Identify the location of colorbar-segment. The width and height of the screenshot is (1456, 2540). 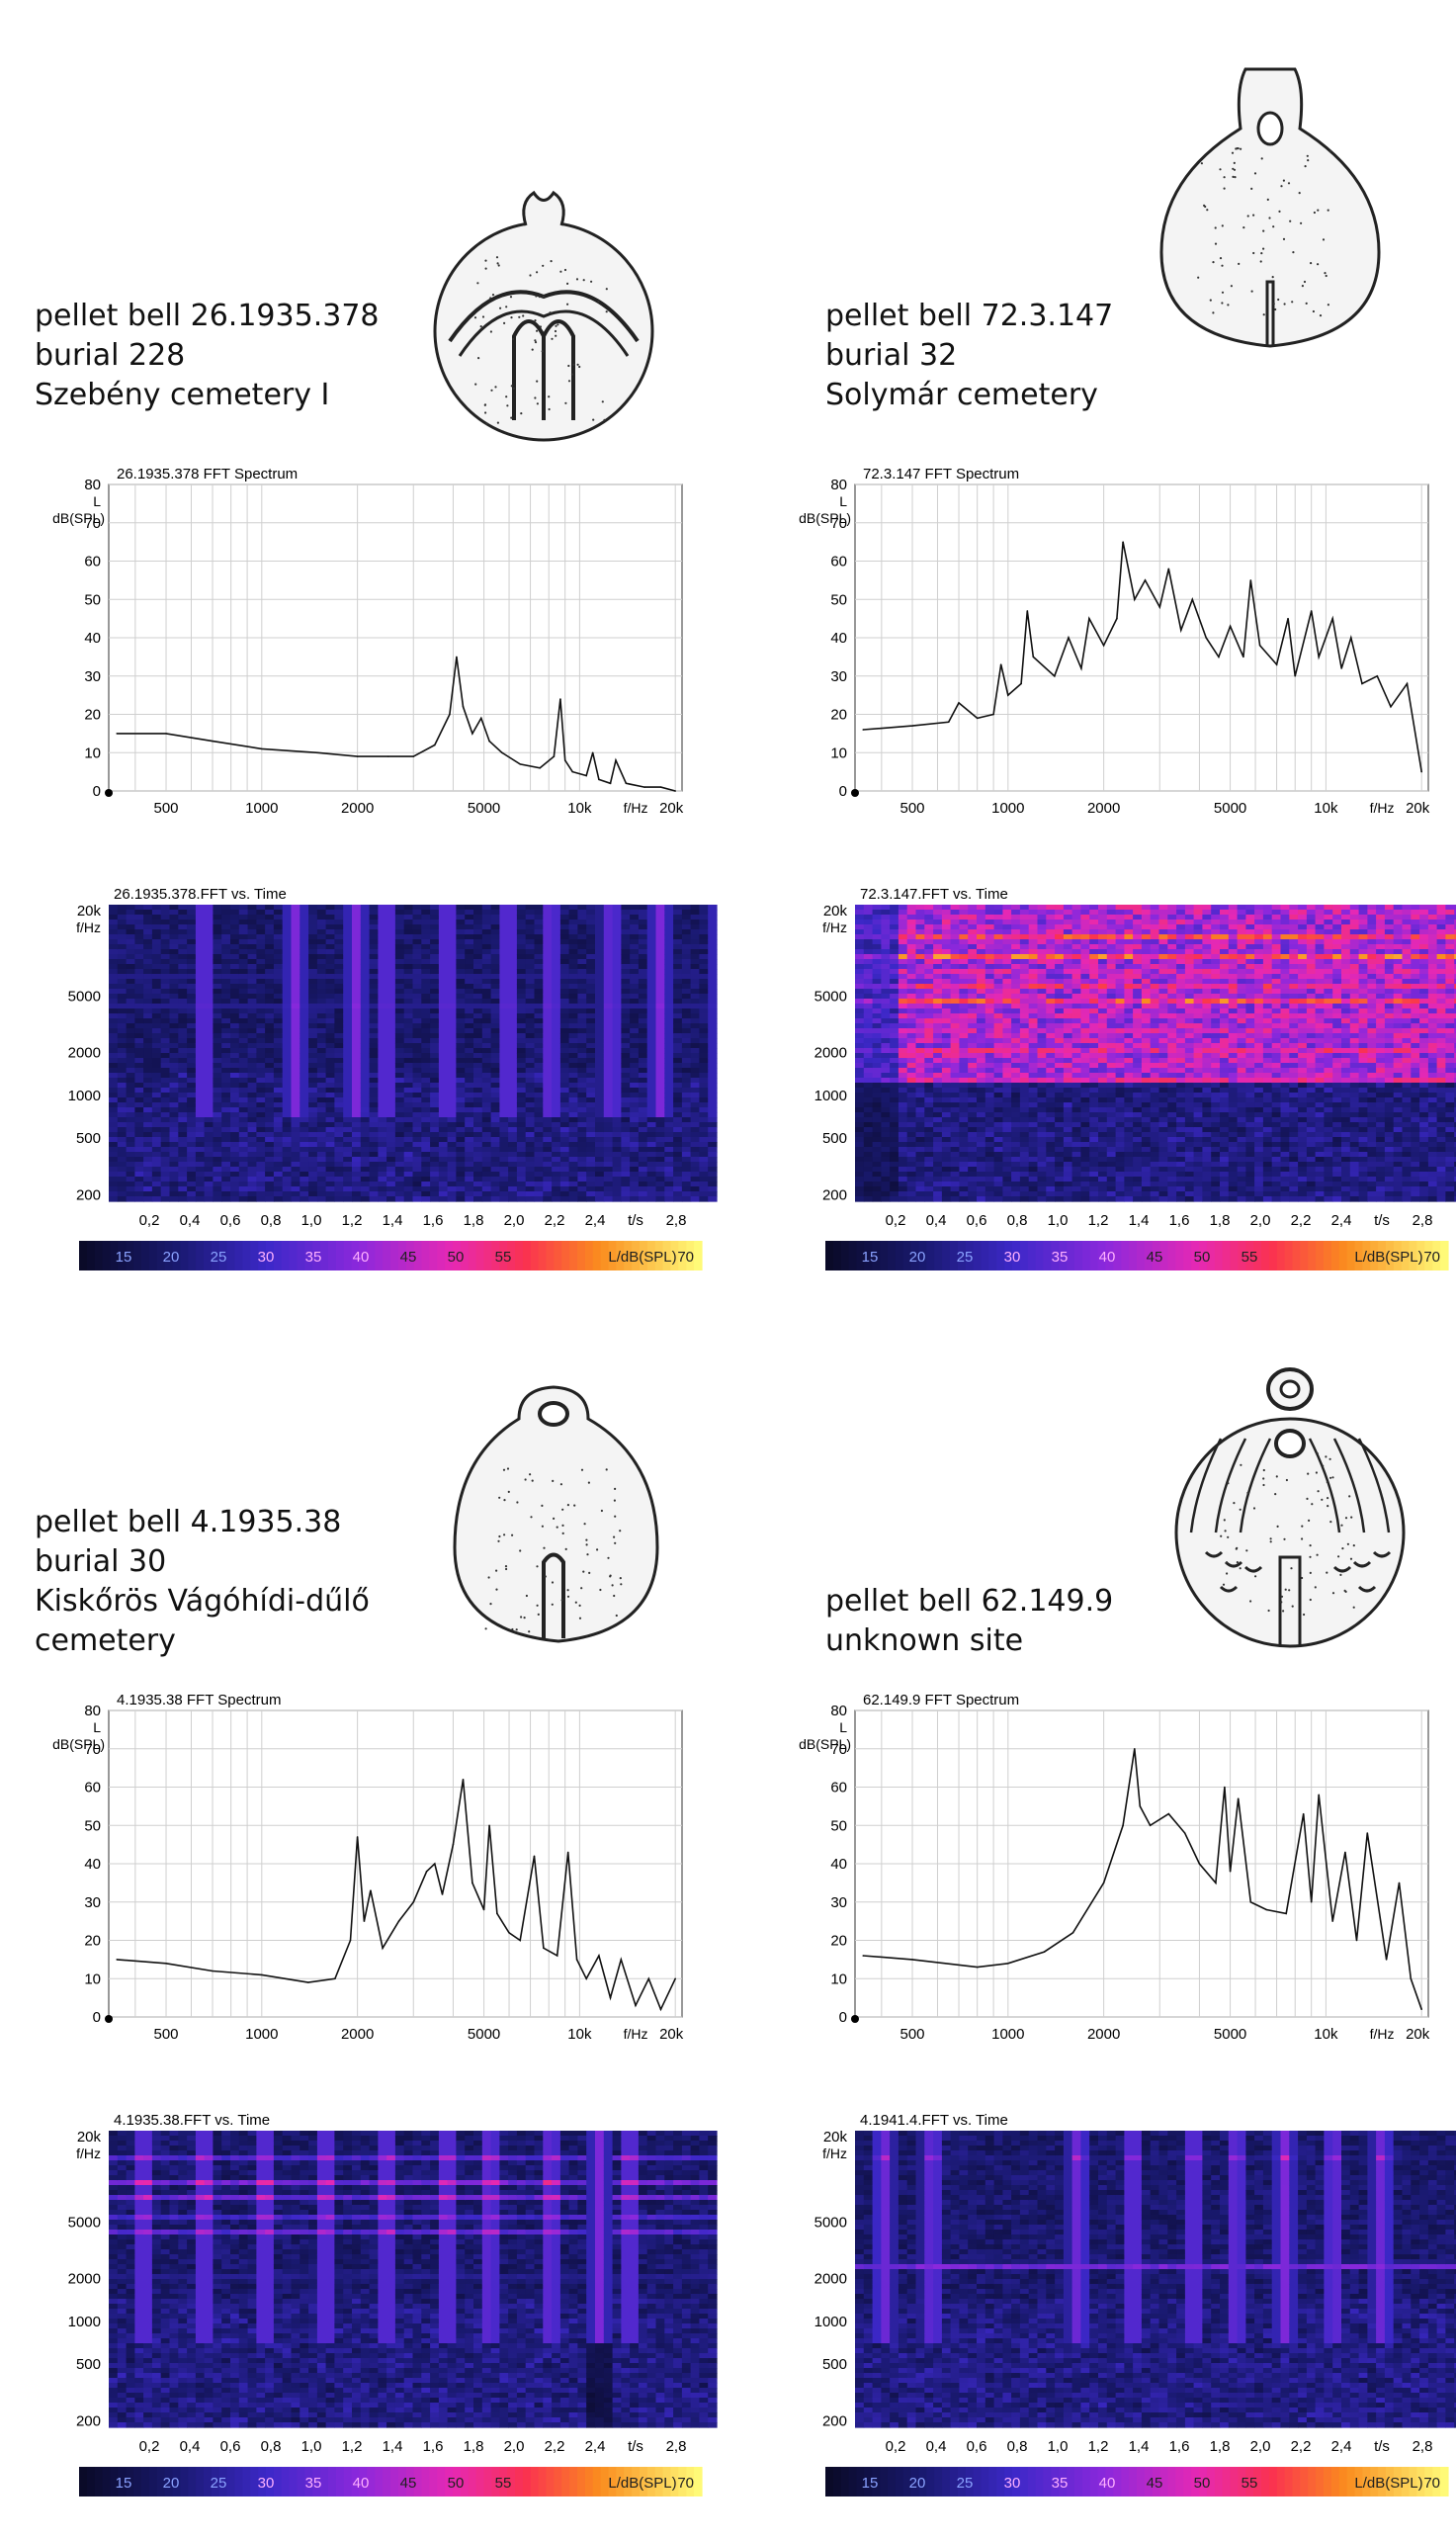
(246, 1256).